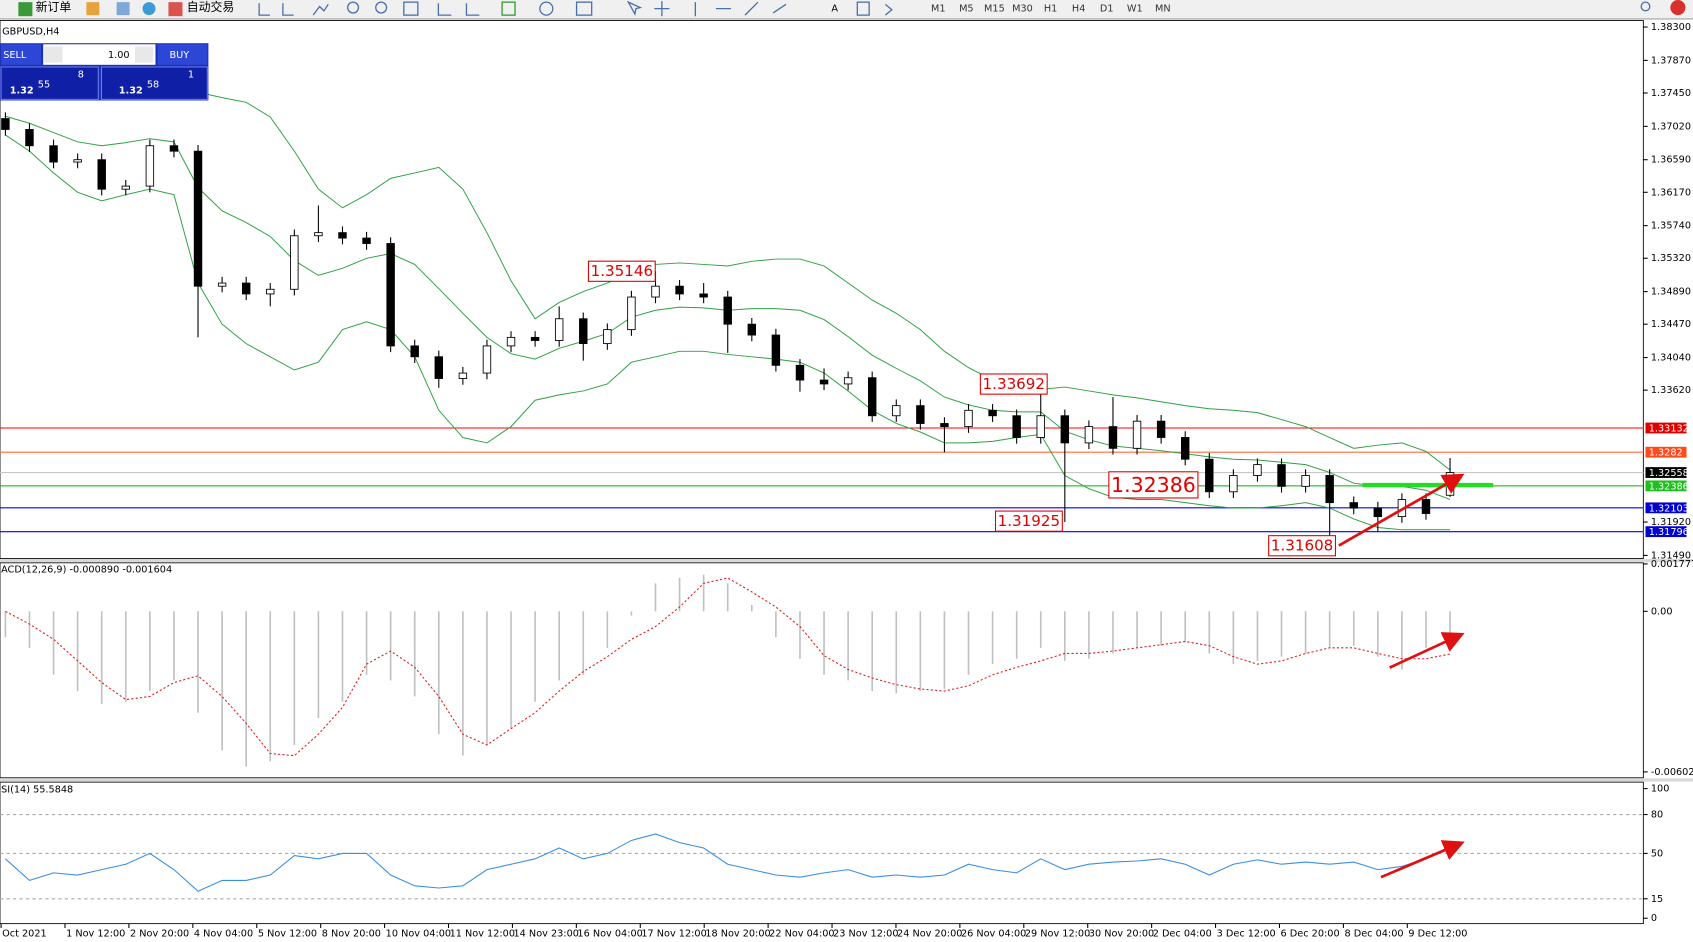 This screenshot has width=1693, height=942. Describe the element at coordinates (1671, 160) in the screenshot. I see `y-tick-label: 1.36590` at that location.